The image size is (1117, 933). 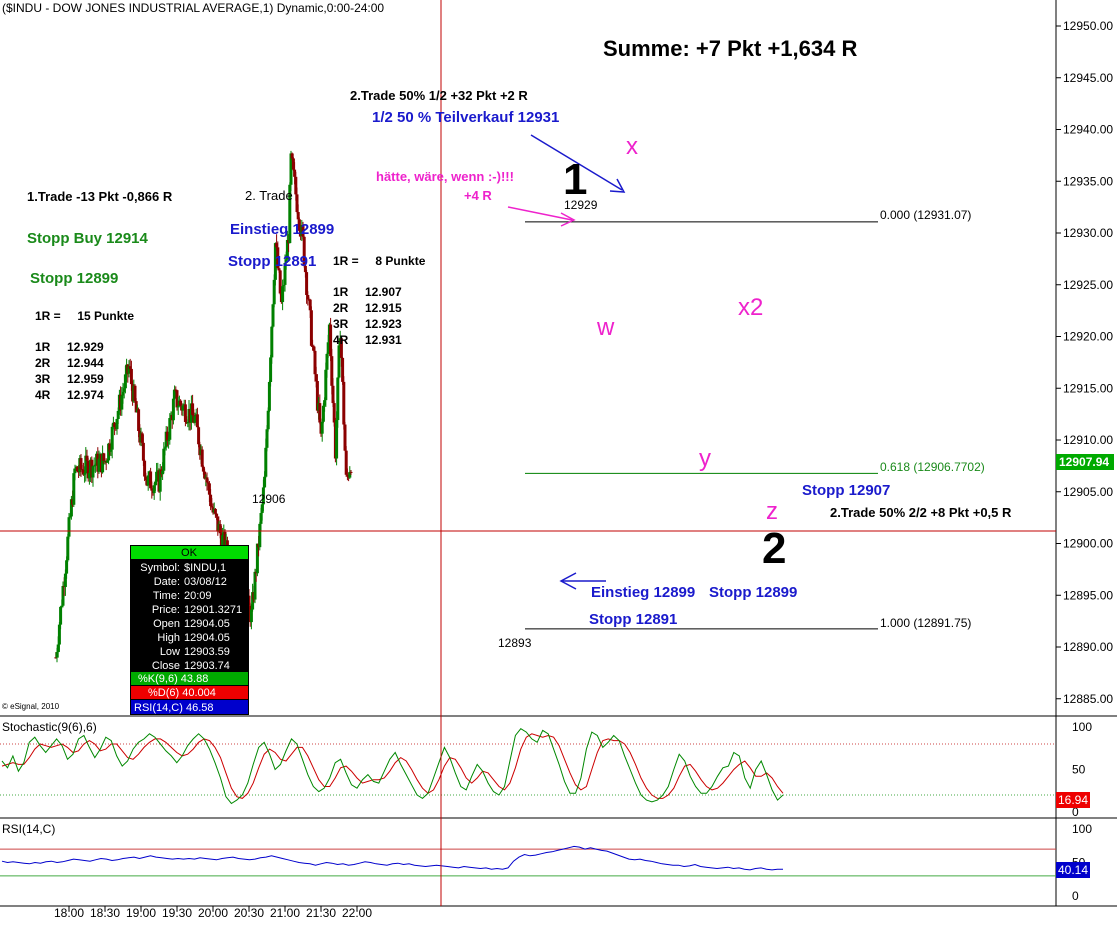 What do you see at coordinates (379, 261) in the screenshot?
I see `r-mid-header: 1R = 8 Punkte` at bounding box center [379, 261].